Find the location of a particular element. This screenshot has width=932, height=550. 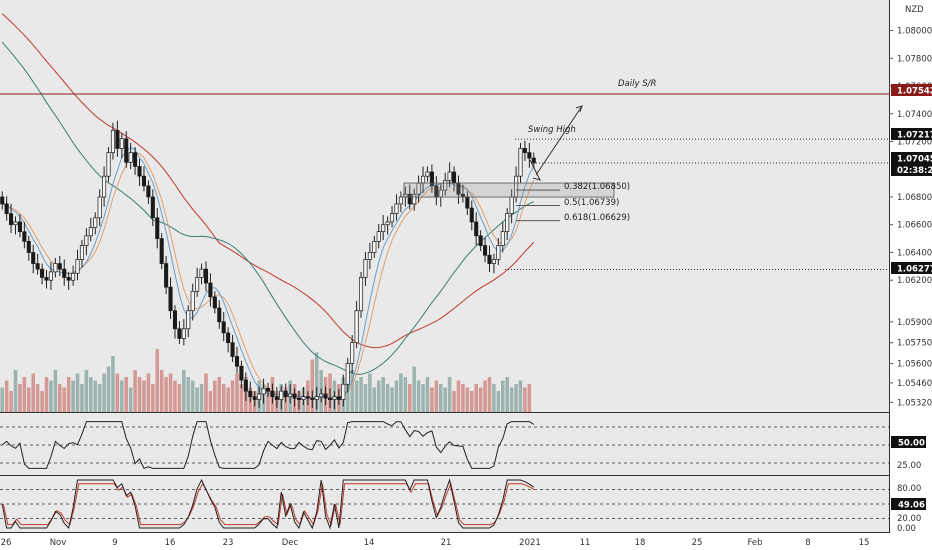

tag-swing-high is located at coordinates (911, 134).